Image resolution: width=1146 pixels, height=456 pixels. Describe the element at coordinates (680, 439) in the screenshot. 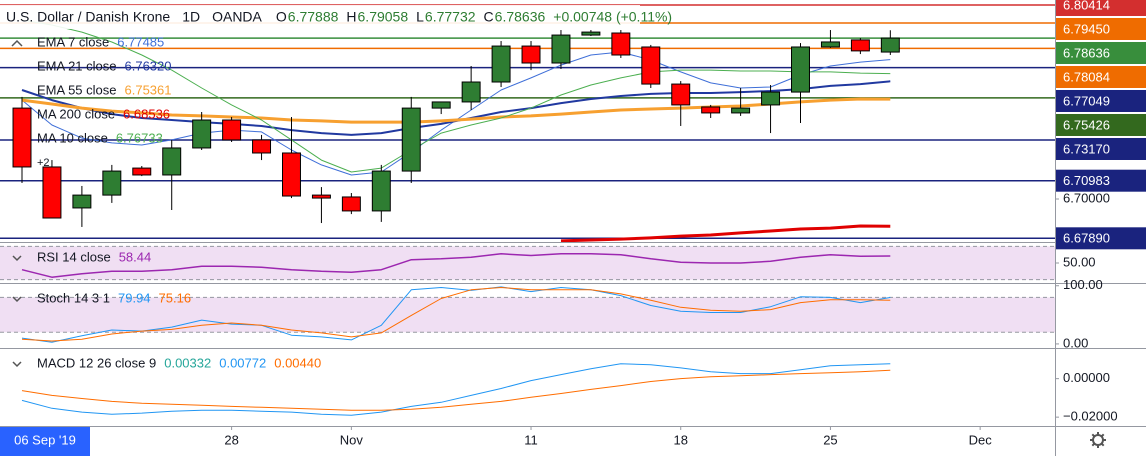

I see `x-tick-label: 18` at that location.